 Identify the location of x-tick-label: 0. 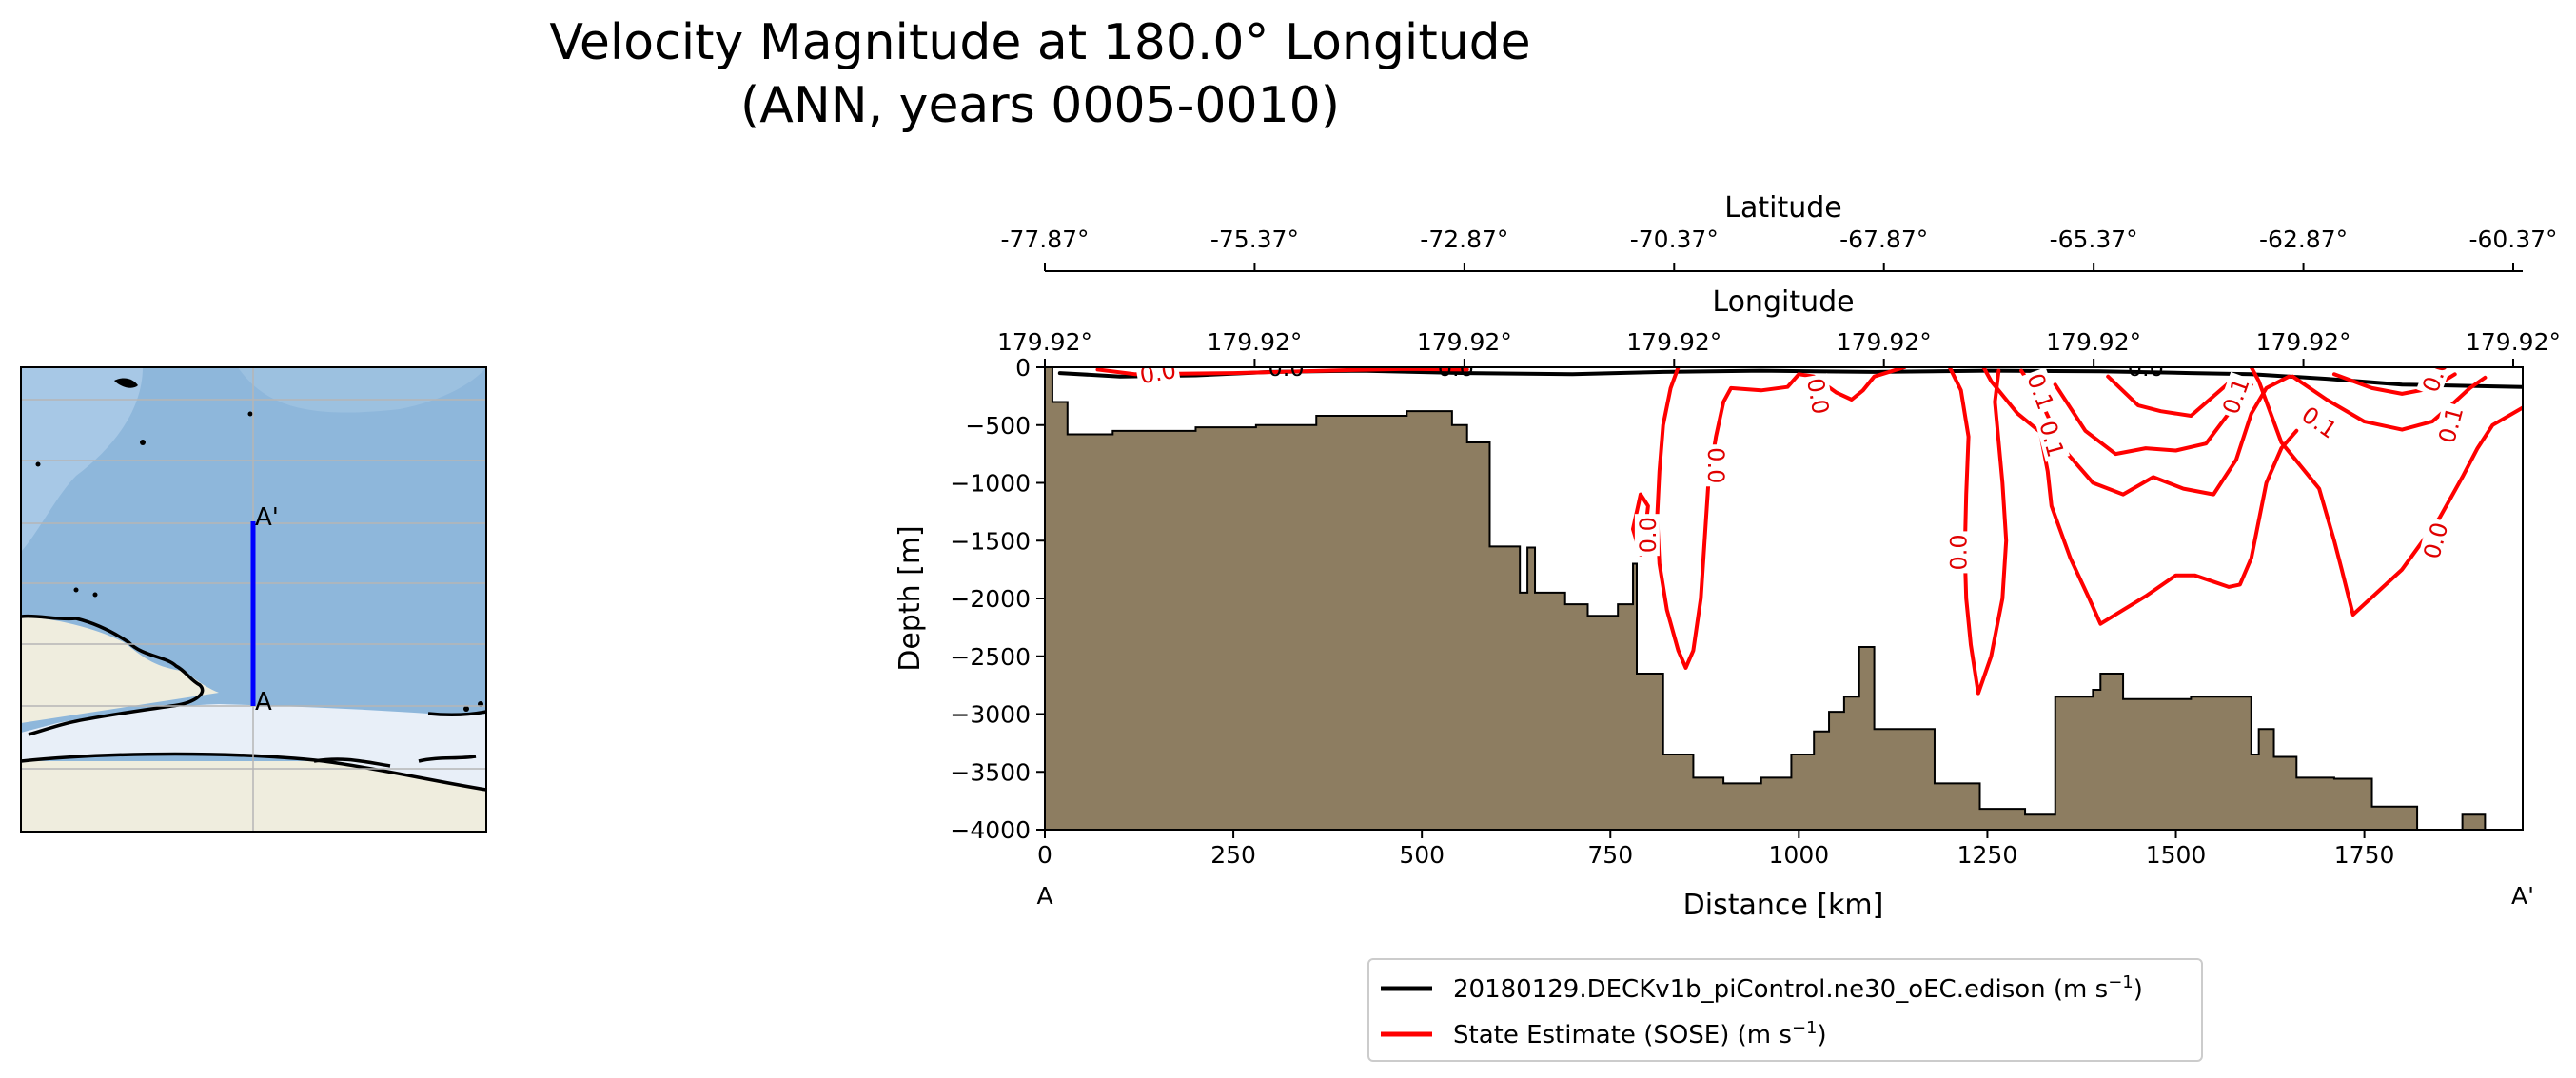
(1044, 855).